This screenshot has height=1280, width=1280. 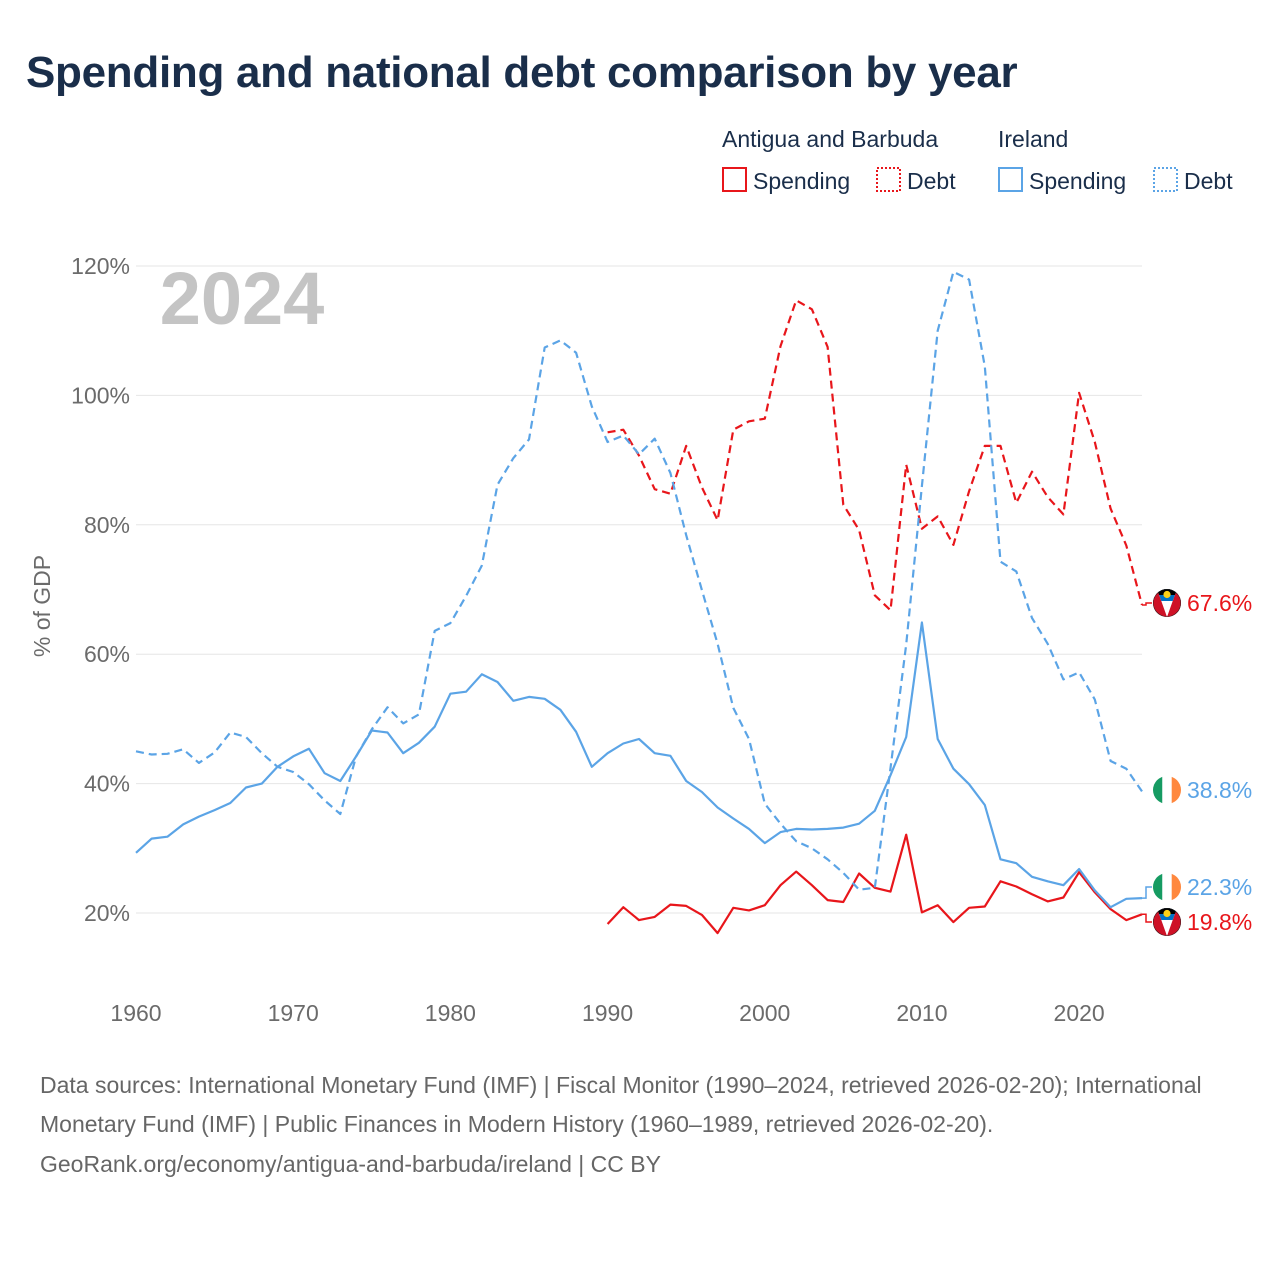 What do you see at coordinates (830, 139) in the screenshot?
I see `legend-country-antigua: Antigua and Barbuda` at bounding box center [830, 139].